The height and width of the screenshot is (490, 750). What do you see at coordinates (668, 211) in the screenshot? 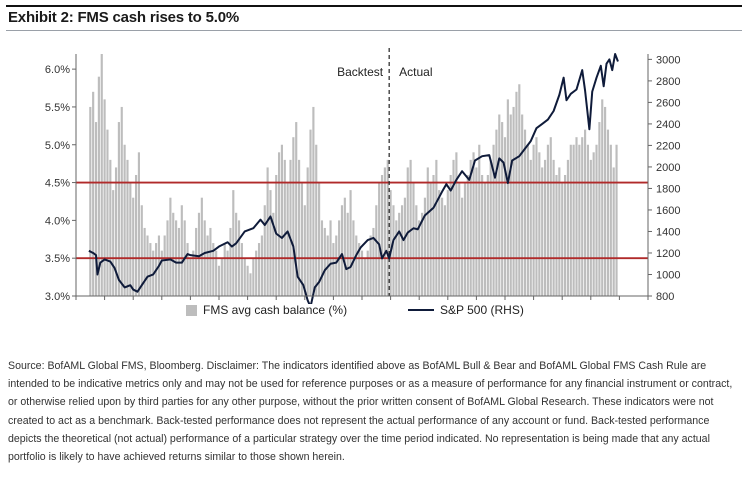
I see `y-right-tick-label: 1600` at bounding box center [668, 211].